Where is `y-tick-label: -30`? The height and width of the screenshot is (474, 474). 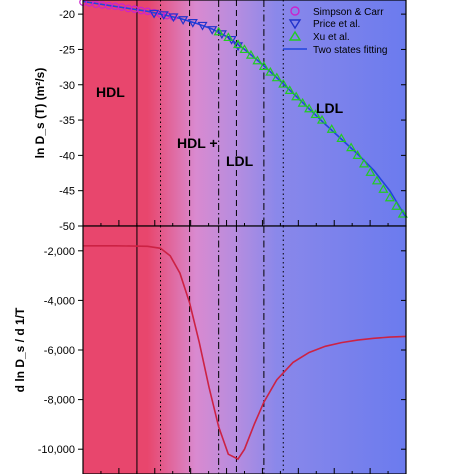 y-tick-label: -30 is located at coordinates (67, 86).